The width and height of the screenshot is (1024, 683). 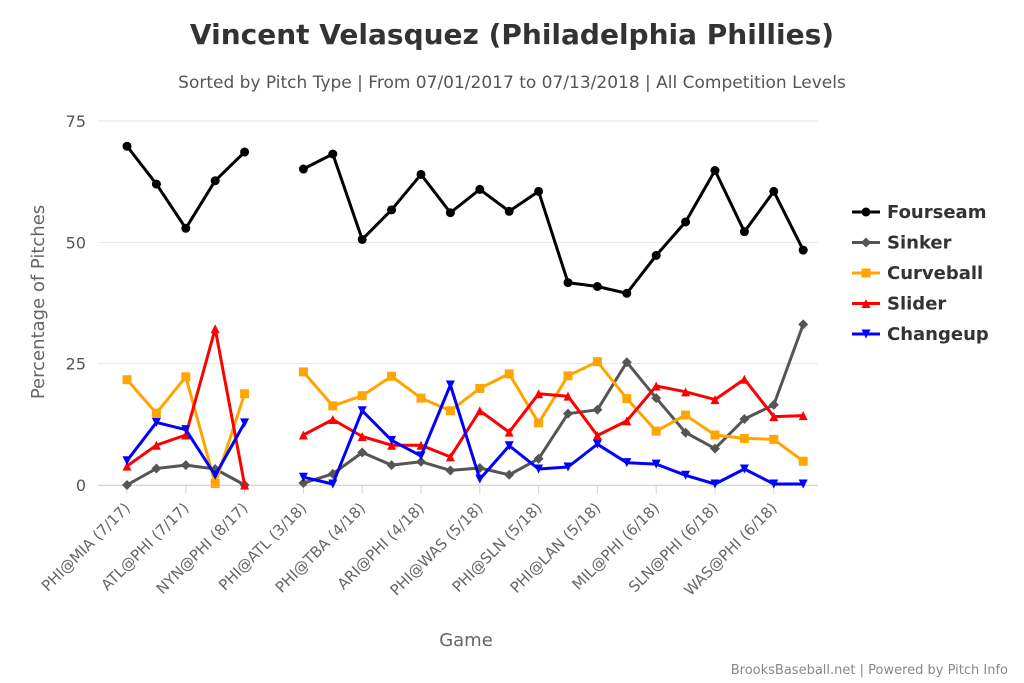 I want to click on y-tick-label: 0, so click(x=81, y=485).